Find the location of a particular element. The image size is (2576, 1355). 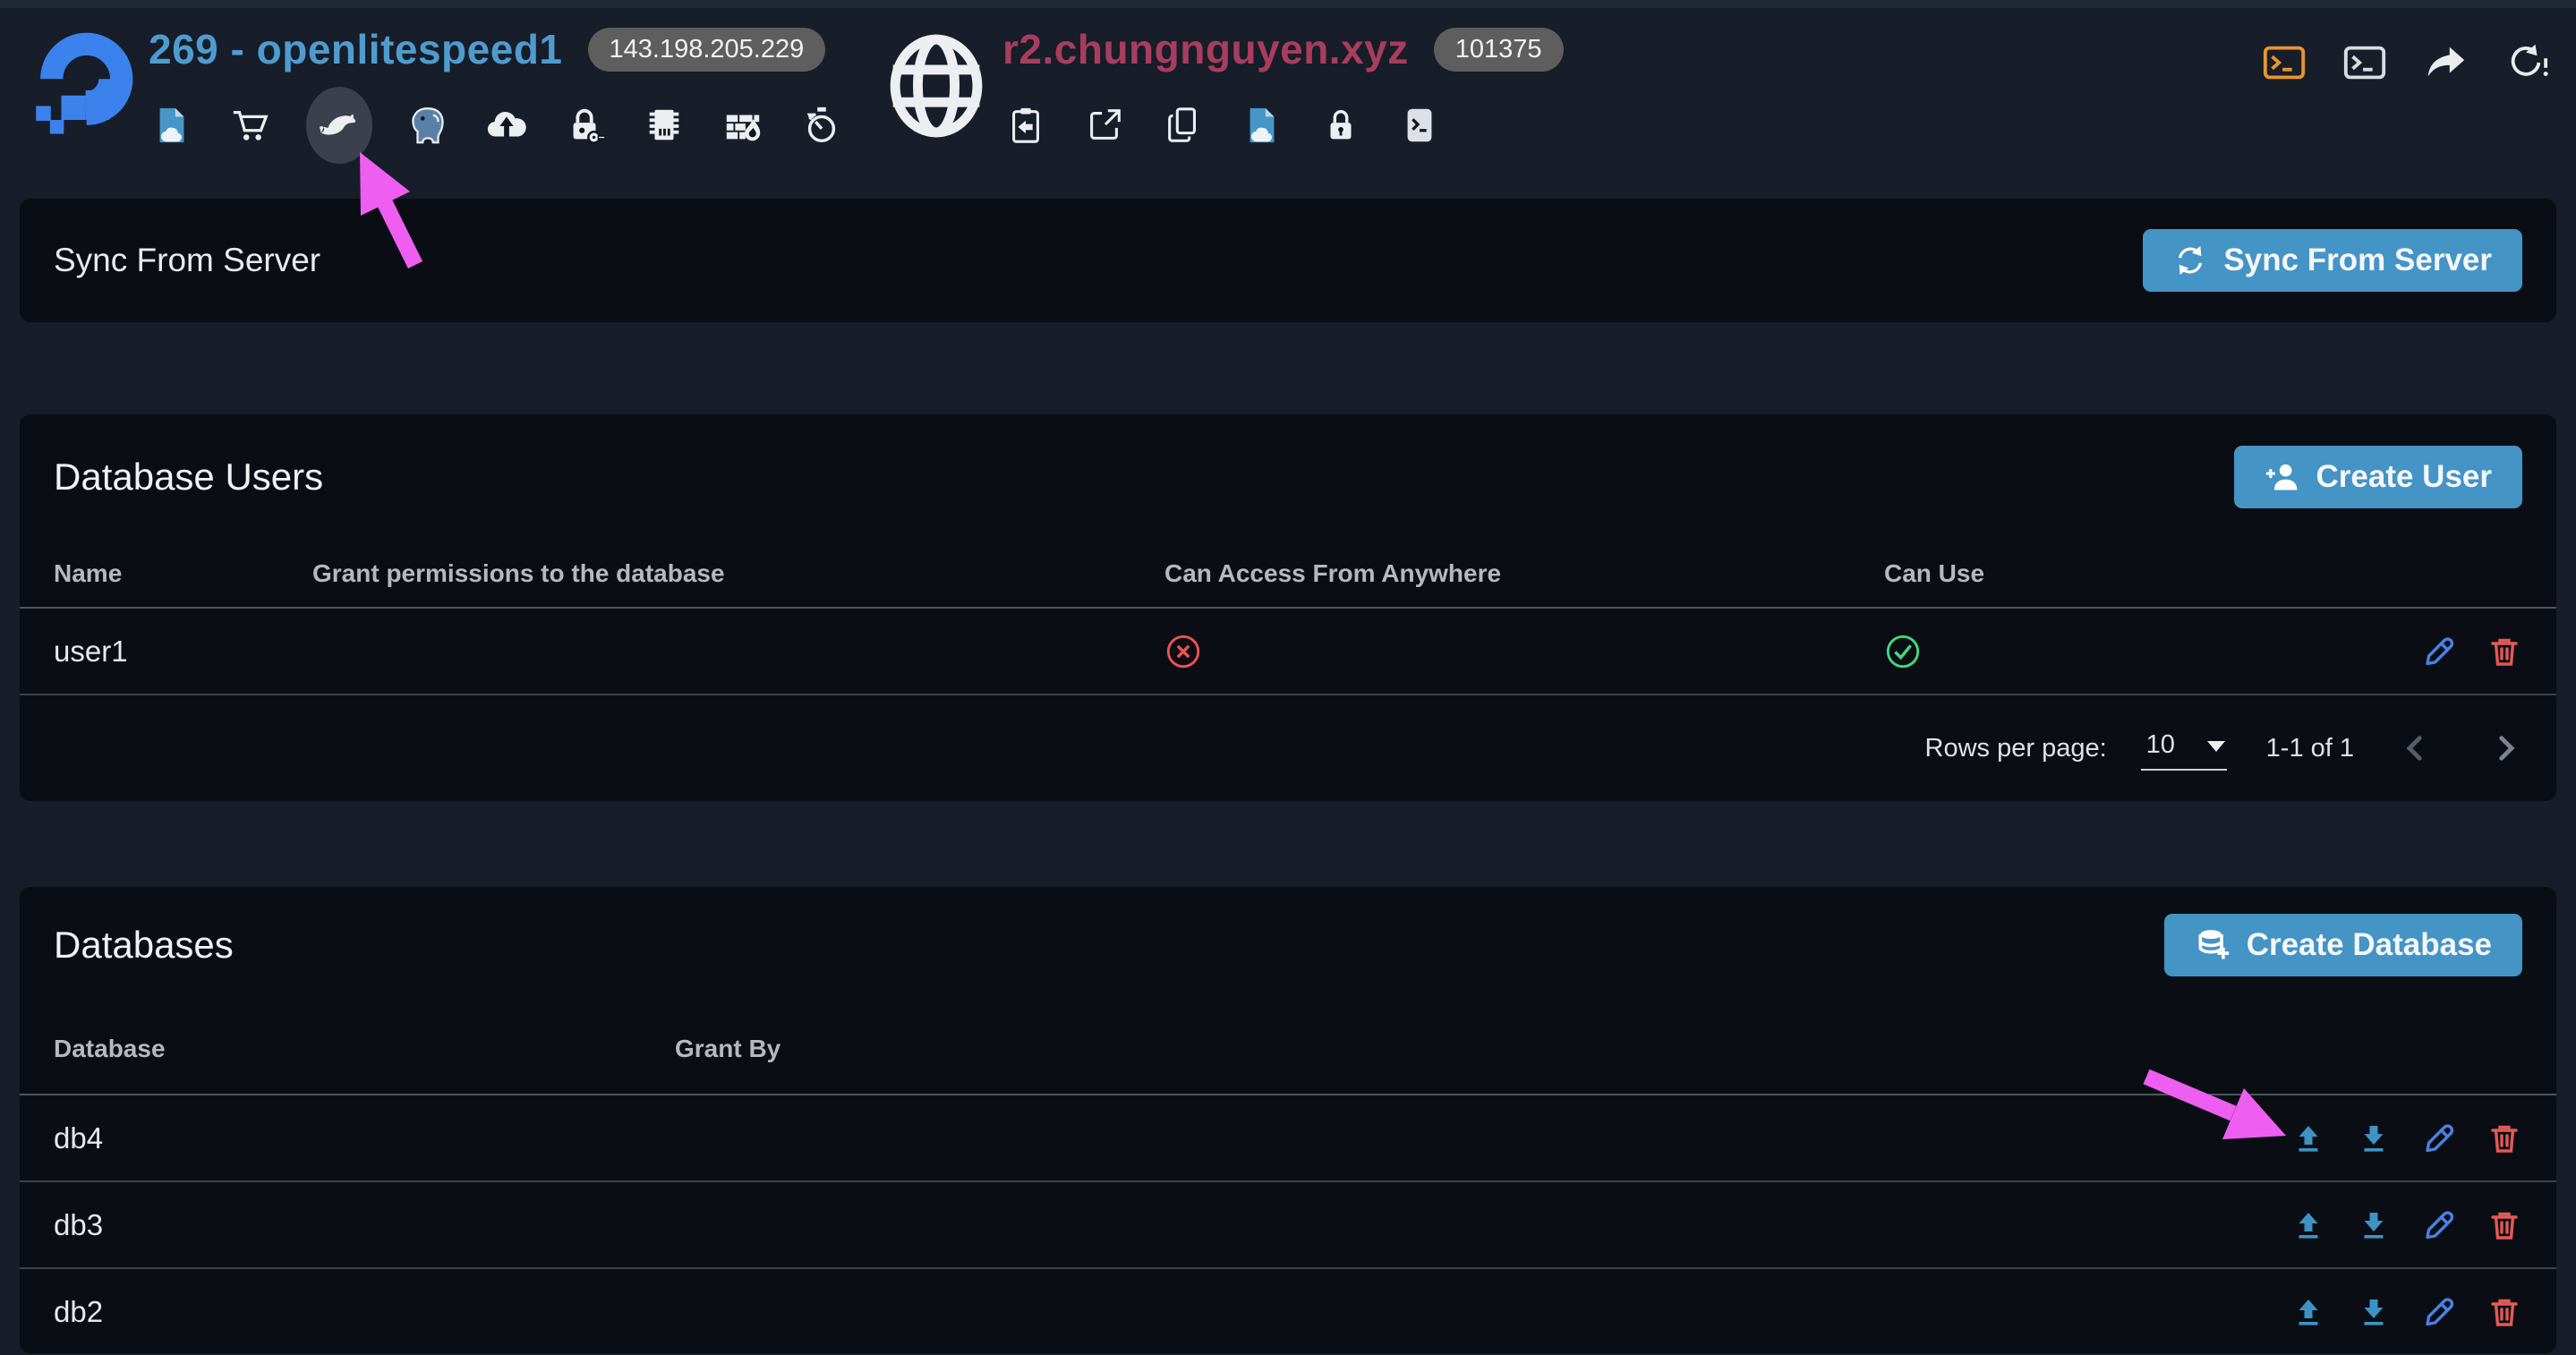

col-can-access-anywhere: Can Access From Anywhere is located at coordinates (1333, 572).